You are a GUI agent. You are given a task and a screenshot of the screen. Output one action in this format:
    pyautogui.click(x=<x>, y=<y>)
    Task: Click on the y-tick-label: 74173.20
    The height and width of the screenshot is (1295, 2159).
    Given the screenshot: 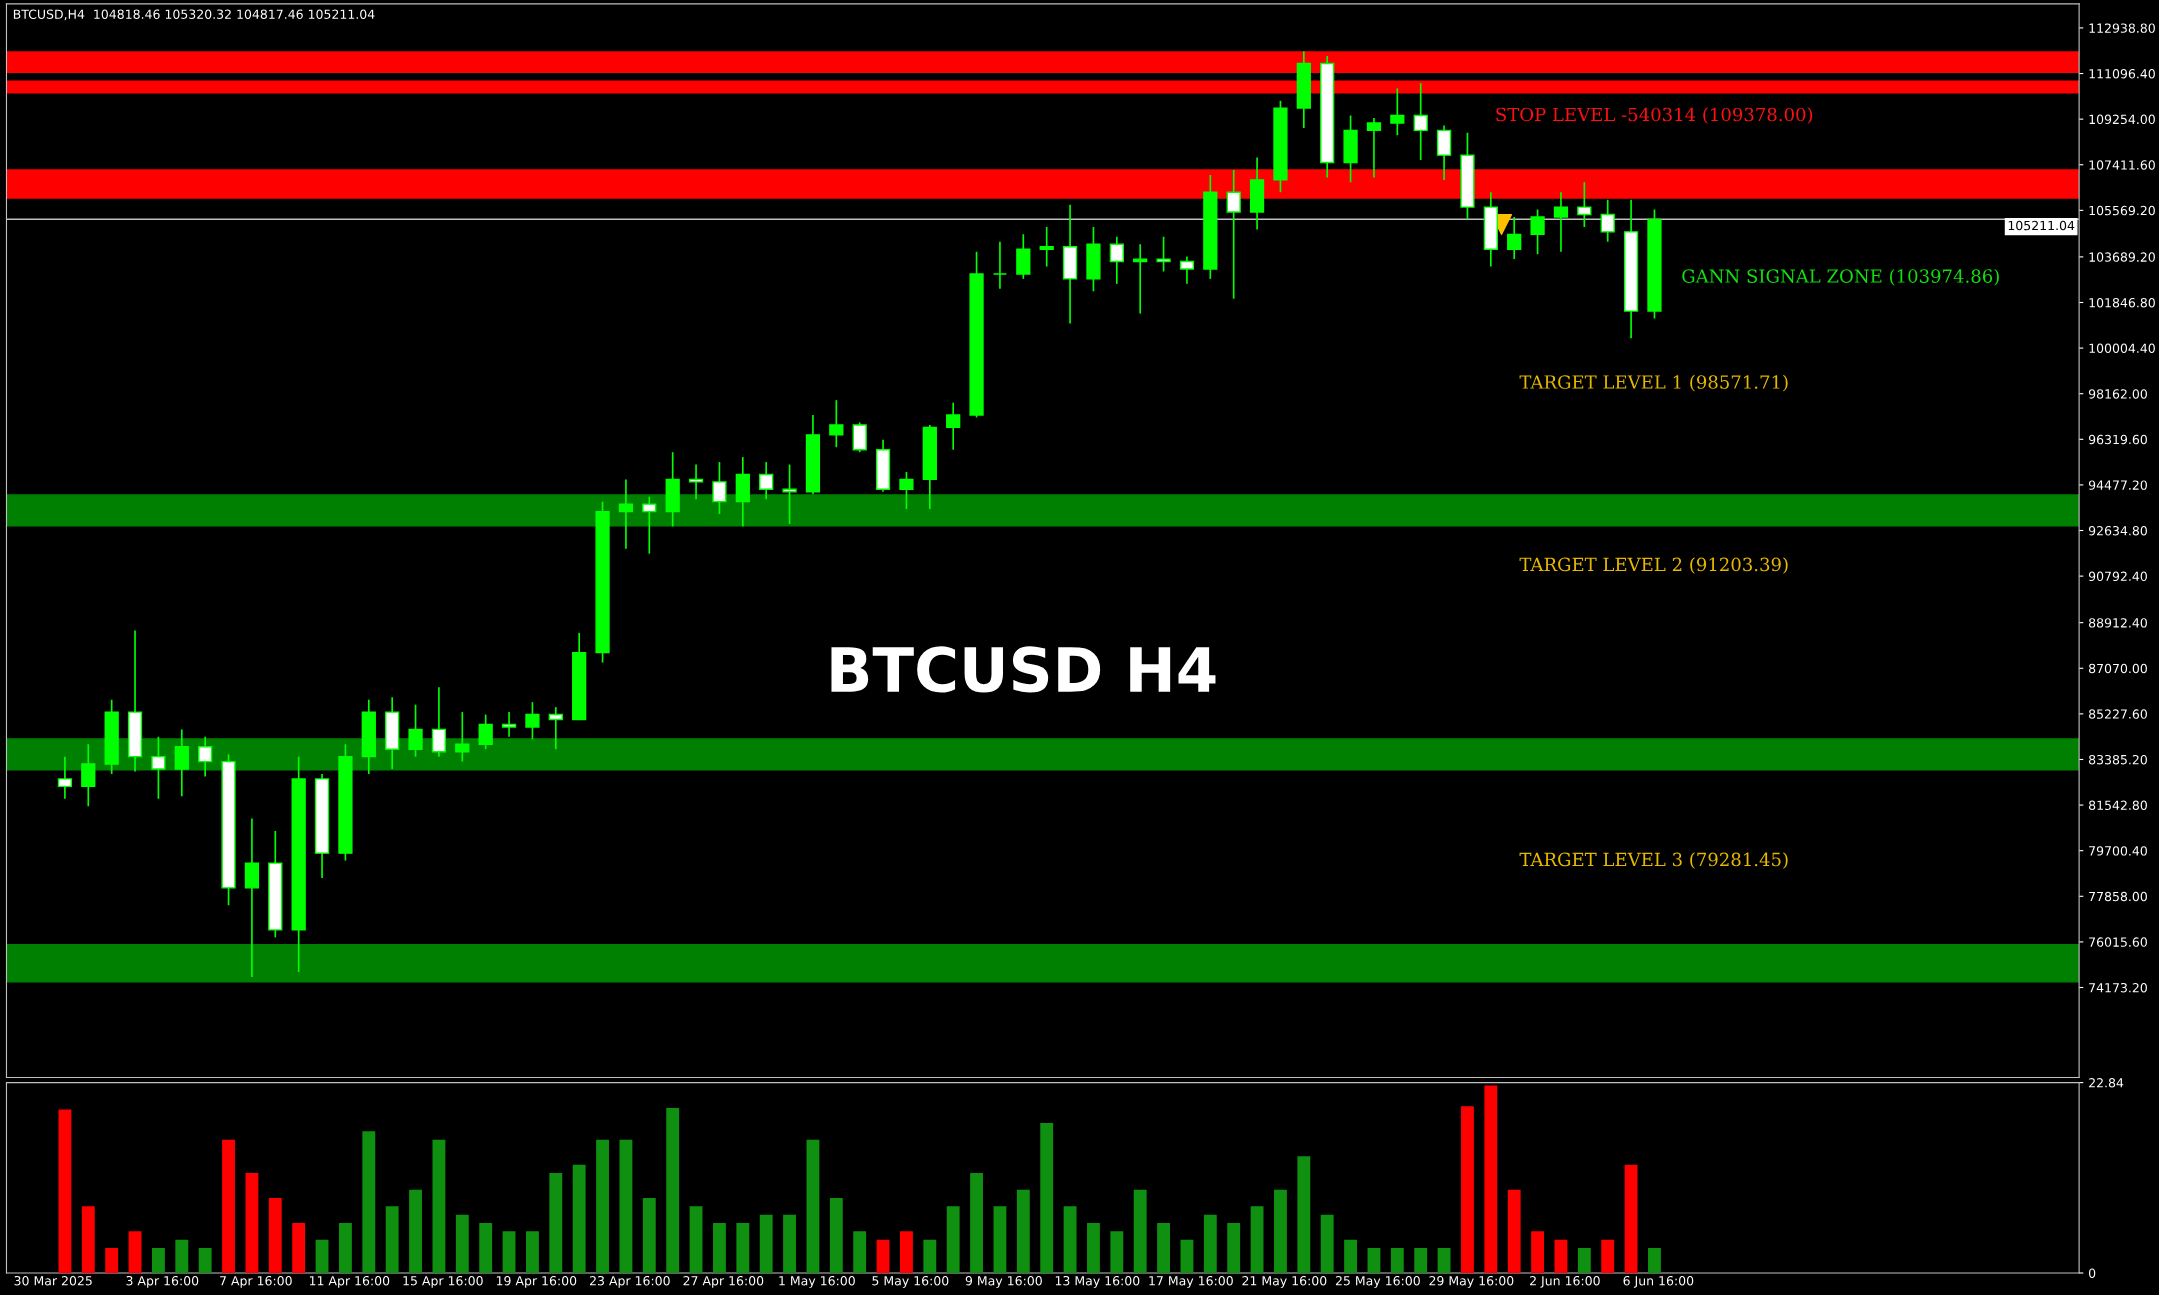 What is the action you would take?
    pyautogui.click(x=2118, y=987)
    